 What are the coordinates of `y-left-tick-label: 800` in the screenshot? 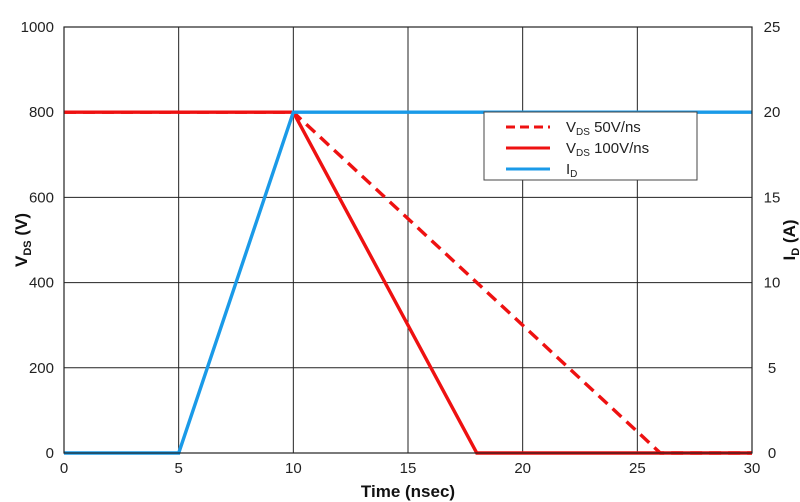 It's located at (41, 112).